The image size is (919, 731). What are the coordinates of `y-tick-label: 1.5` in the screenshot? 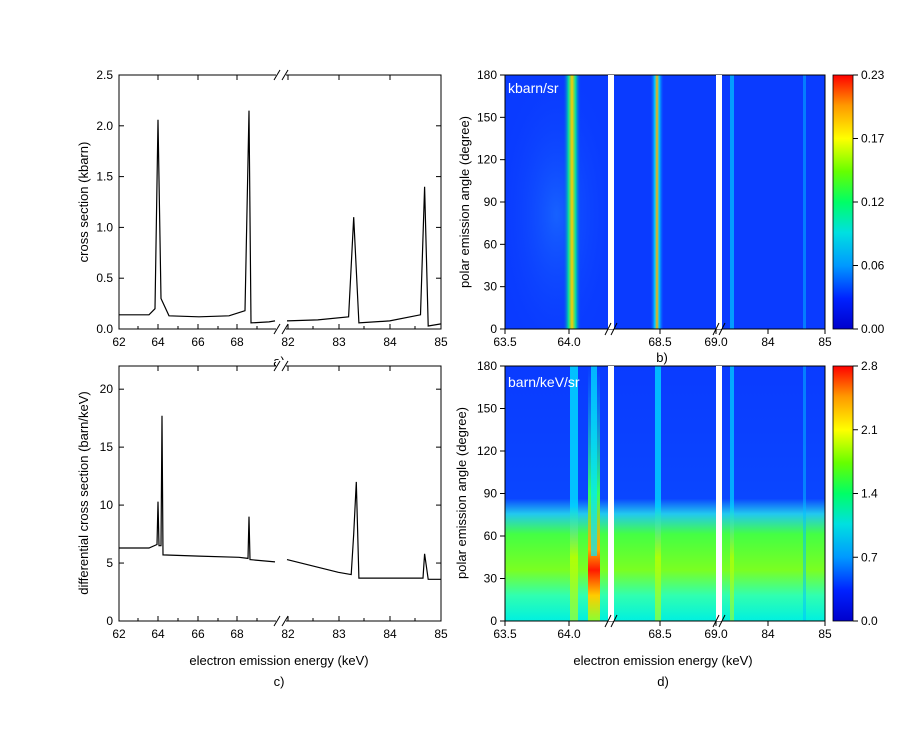 It's located at (104, 177).